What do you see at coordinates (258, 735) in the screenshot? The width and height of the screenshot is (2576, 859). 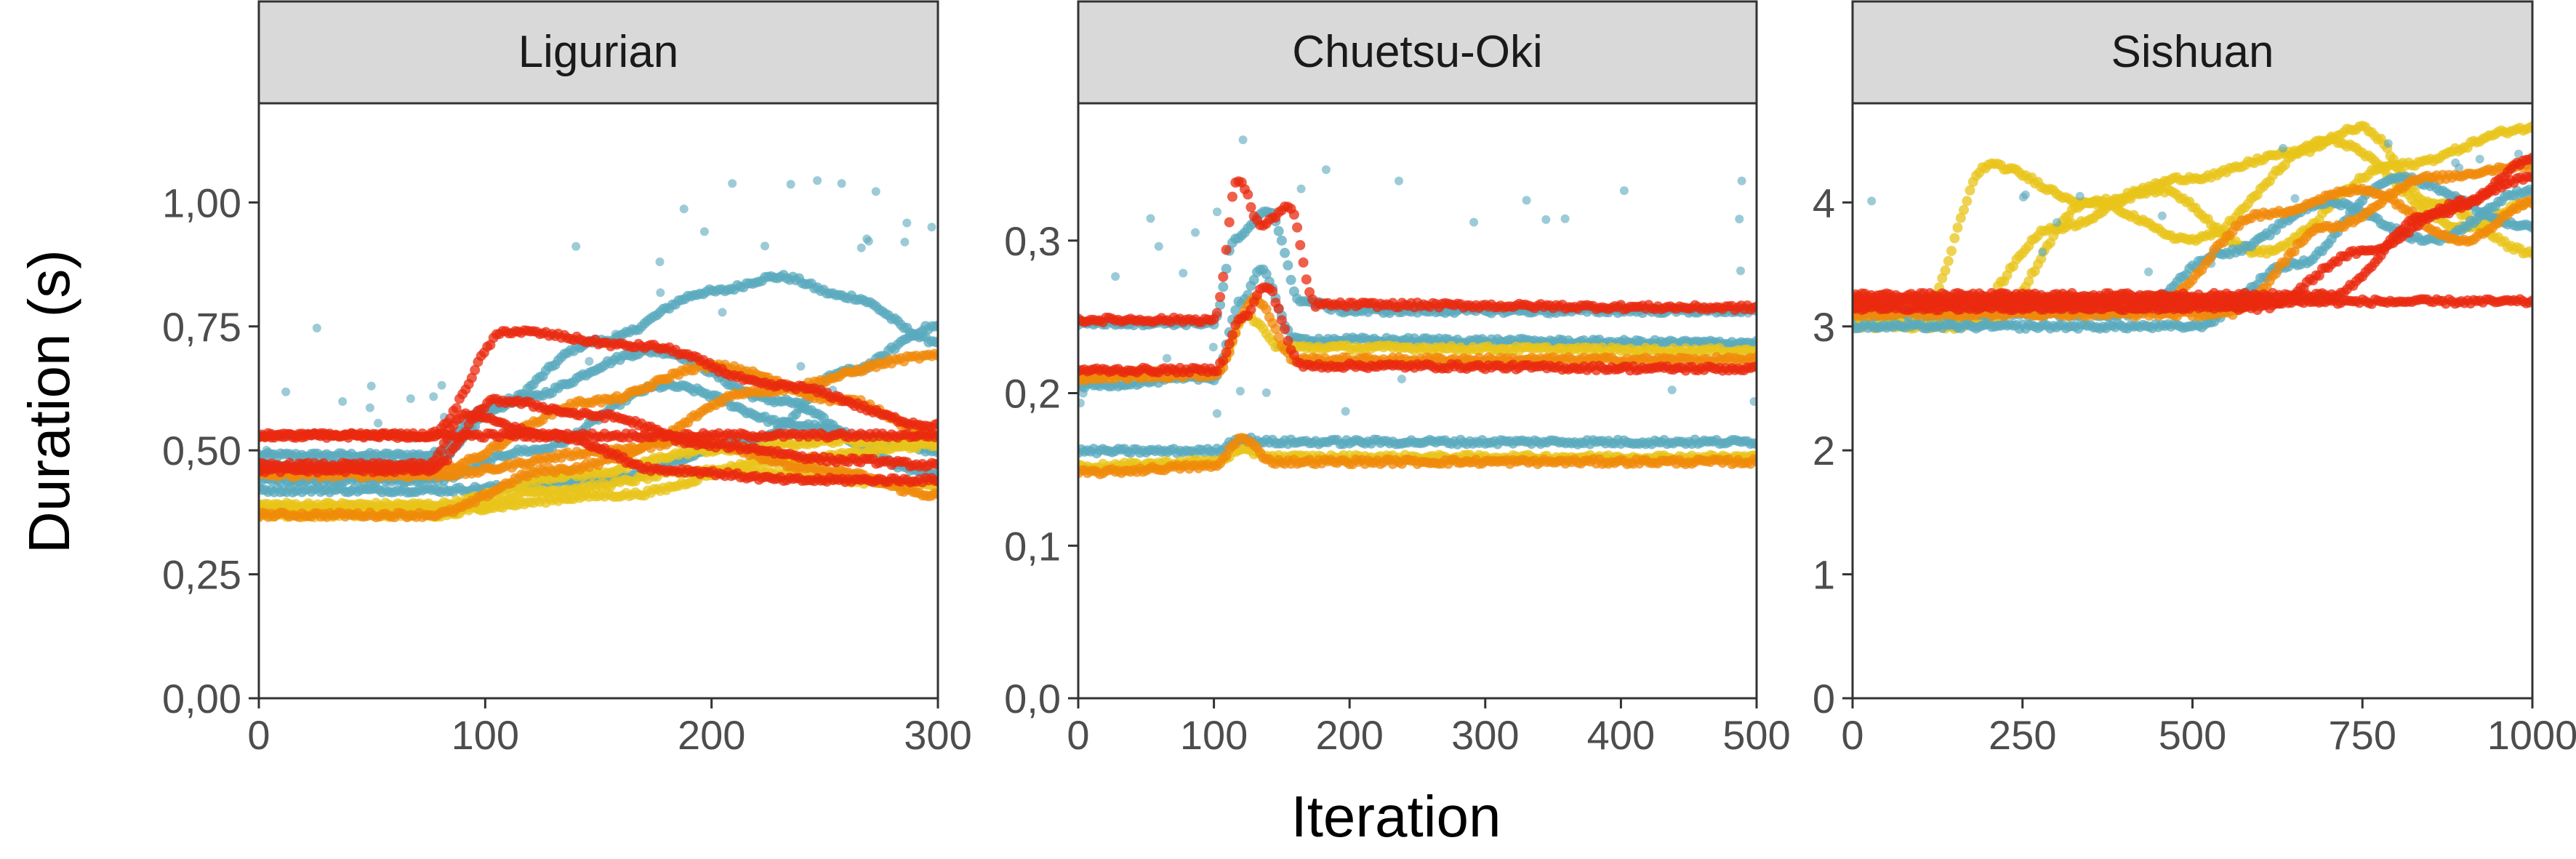 I see `x-tick-label: 0` at bounding box center [258, 735].